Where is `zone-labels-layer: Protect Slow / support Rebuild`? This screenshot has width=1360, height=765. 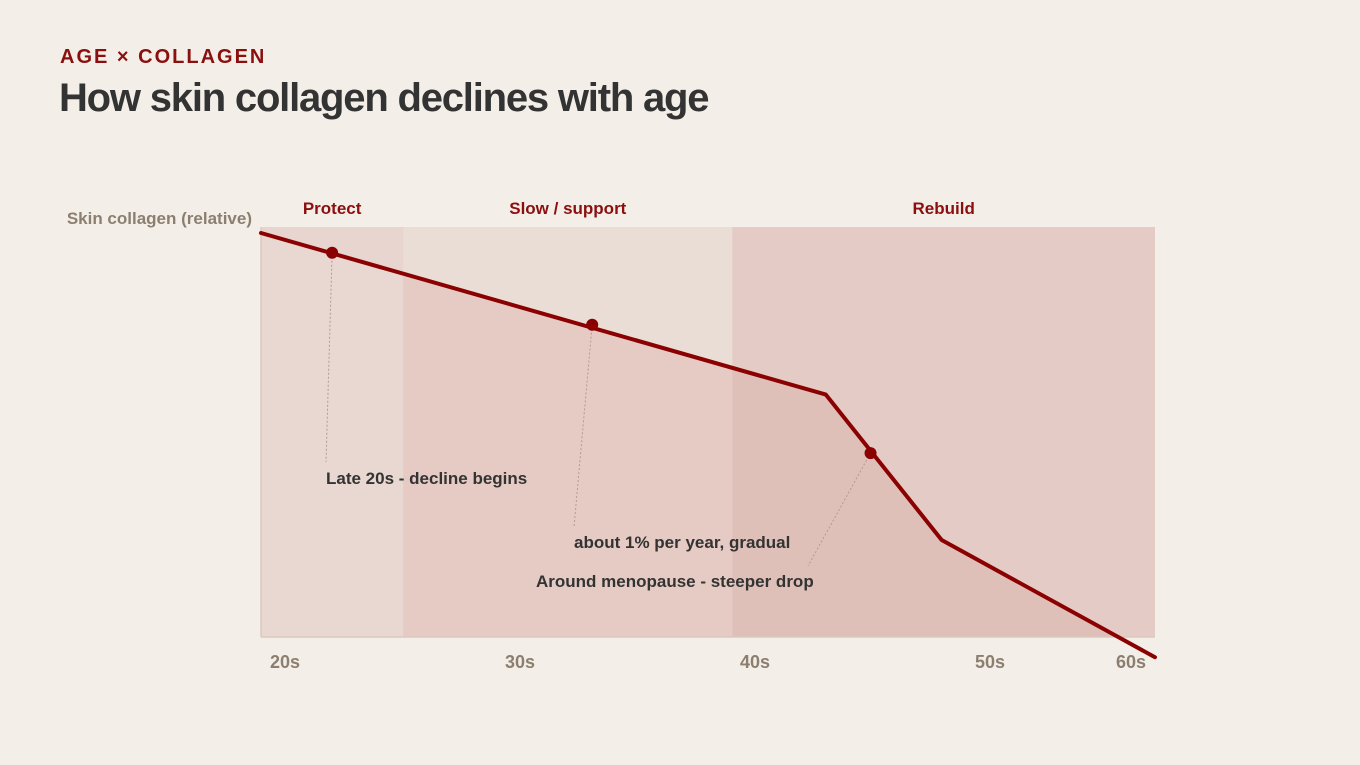 zone-labels-layer: Protect Slow / support Rebuild is located at coordinates (639, 208).